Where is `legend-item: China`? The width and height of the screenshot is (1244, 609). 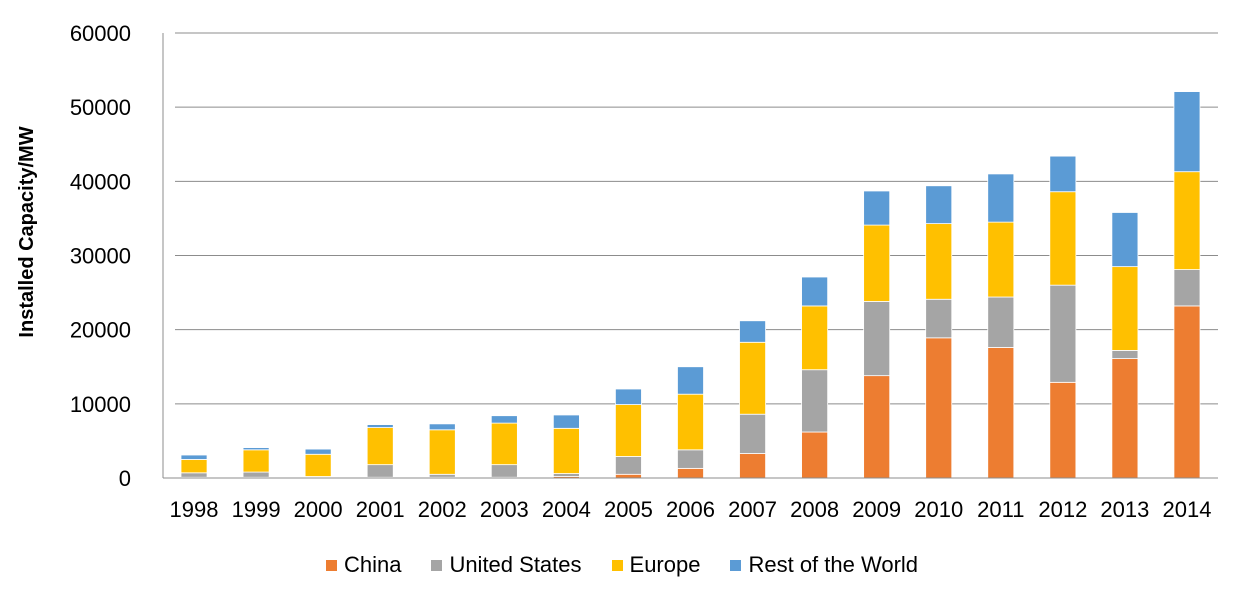
legend-item: China is located at coordinates (363, 565).